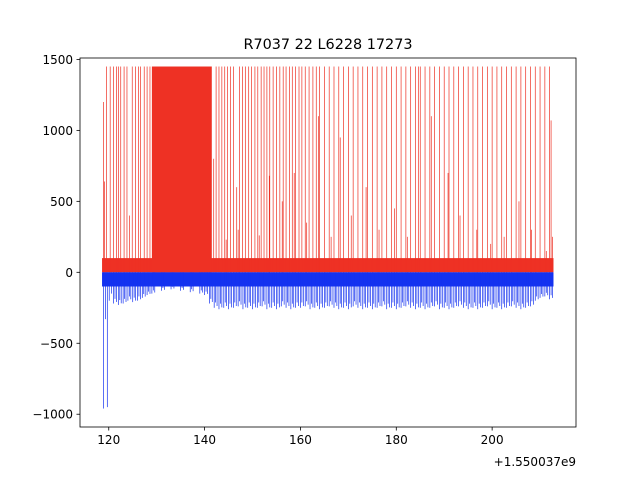  Describe the element at coordinates (492, 440) in the screenshot. I see `x-tick-label: 200` at that location.